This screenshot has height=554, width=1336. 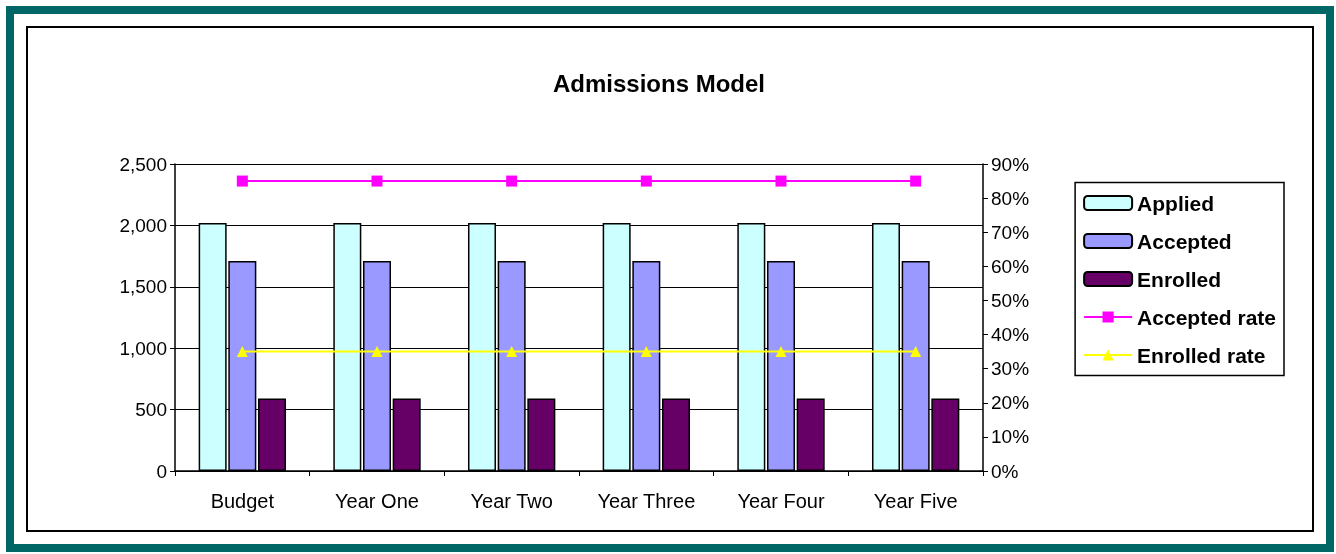 I want to click on legend-label: Enrolled rate, so click(x=1201, y=355).